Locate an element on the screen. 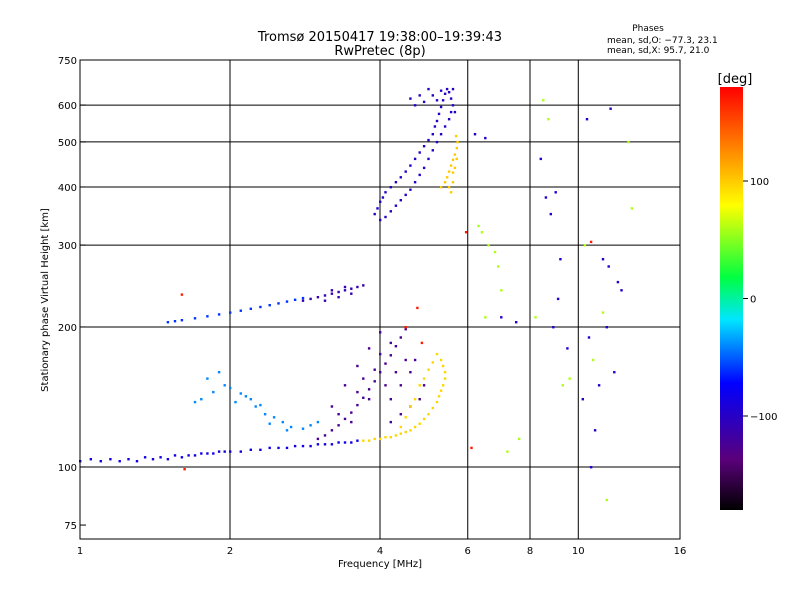 This screenshot has height=600, width=800. x-tick-label: 1 is located at coordinates (80, 551).